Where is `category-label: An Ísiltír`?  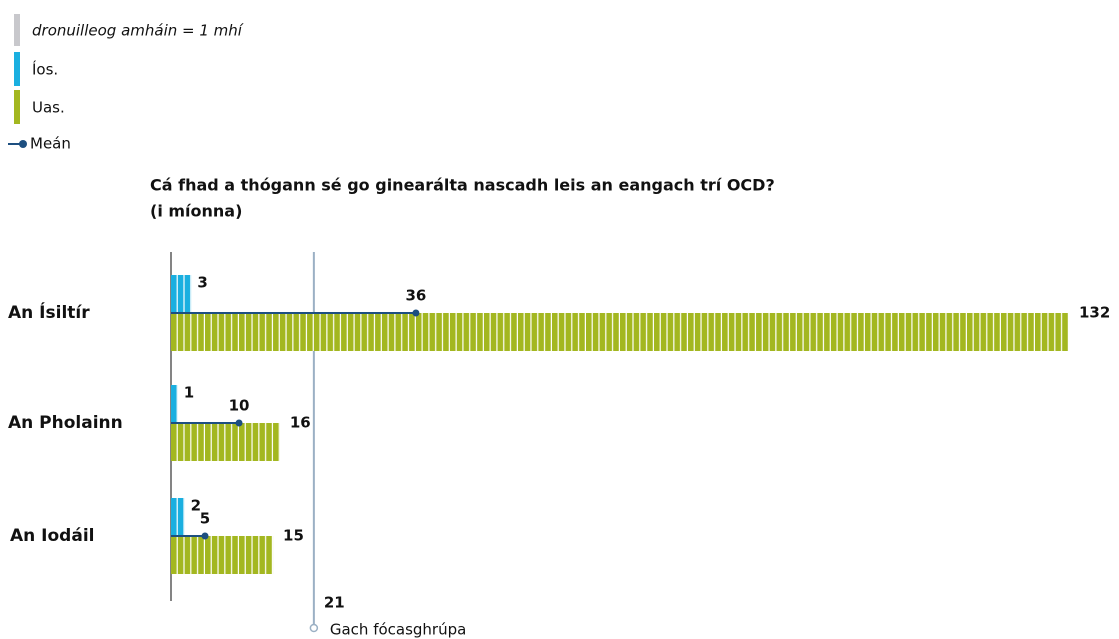 category-label: An Ísiltír is located at coordinates (49, 312).